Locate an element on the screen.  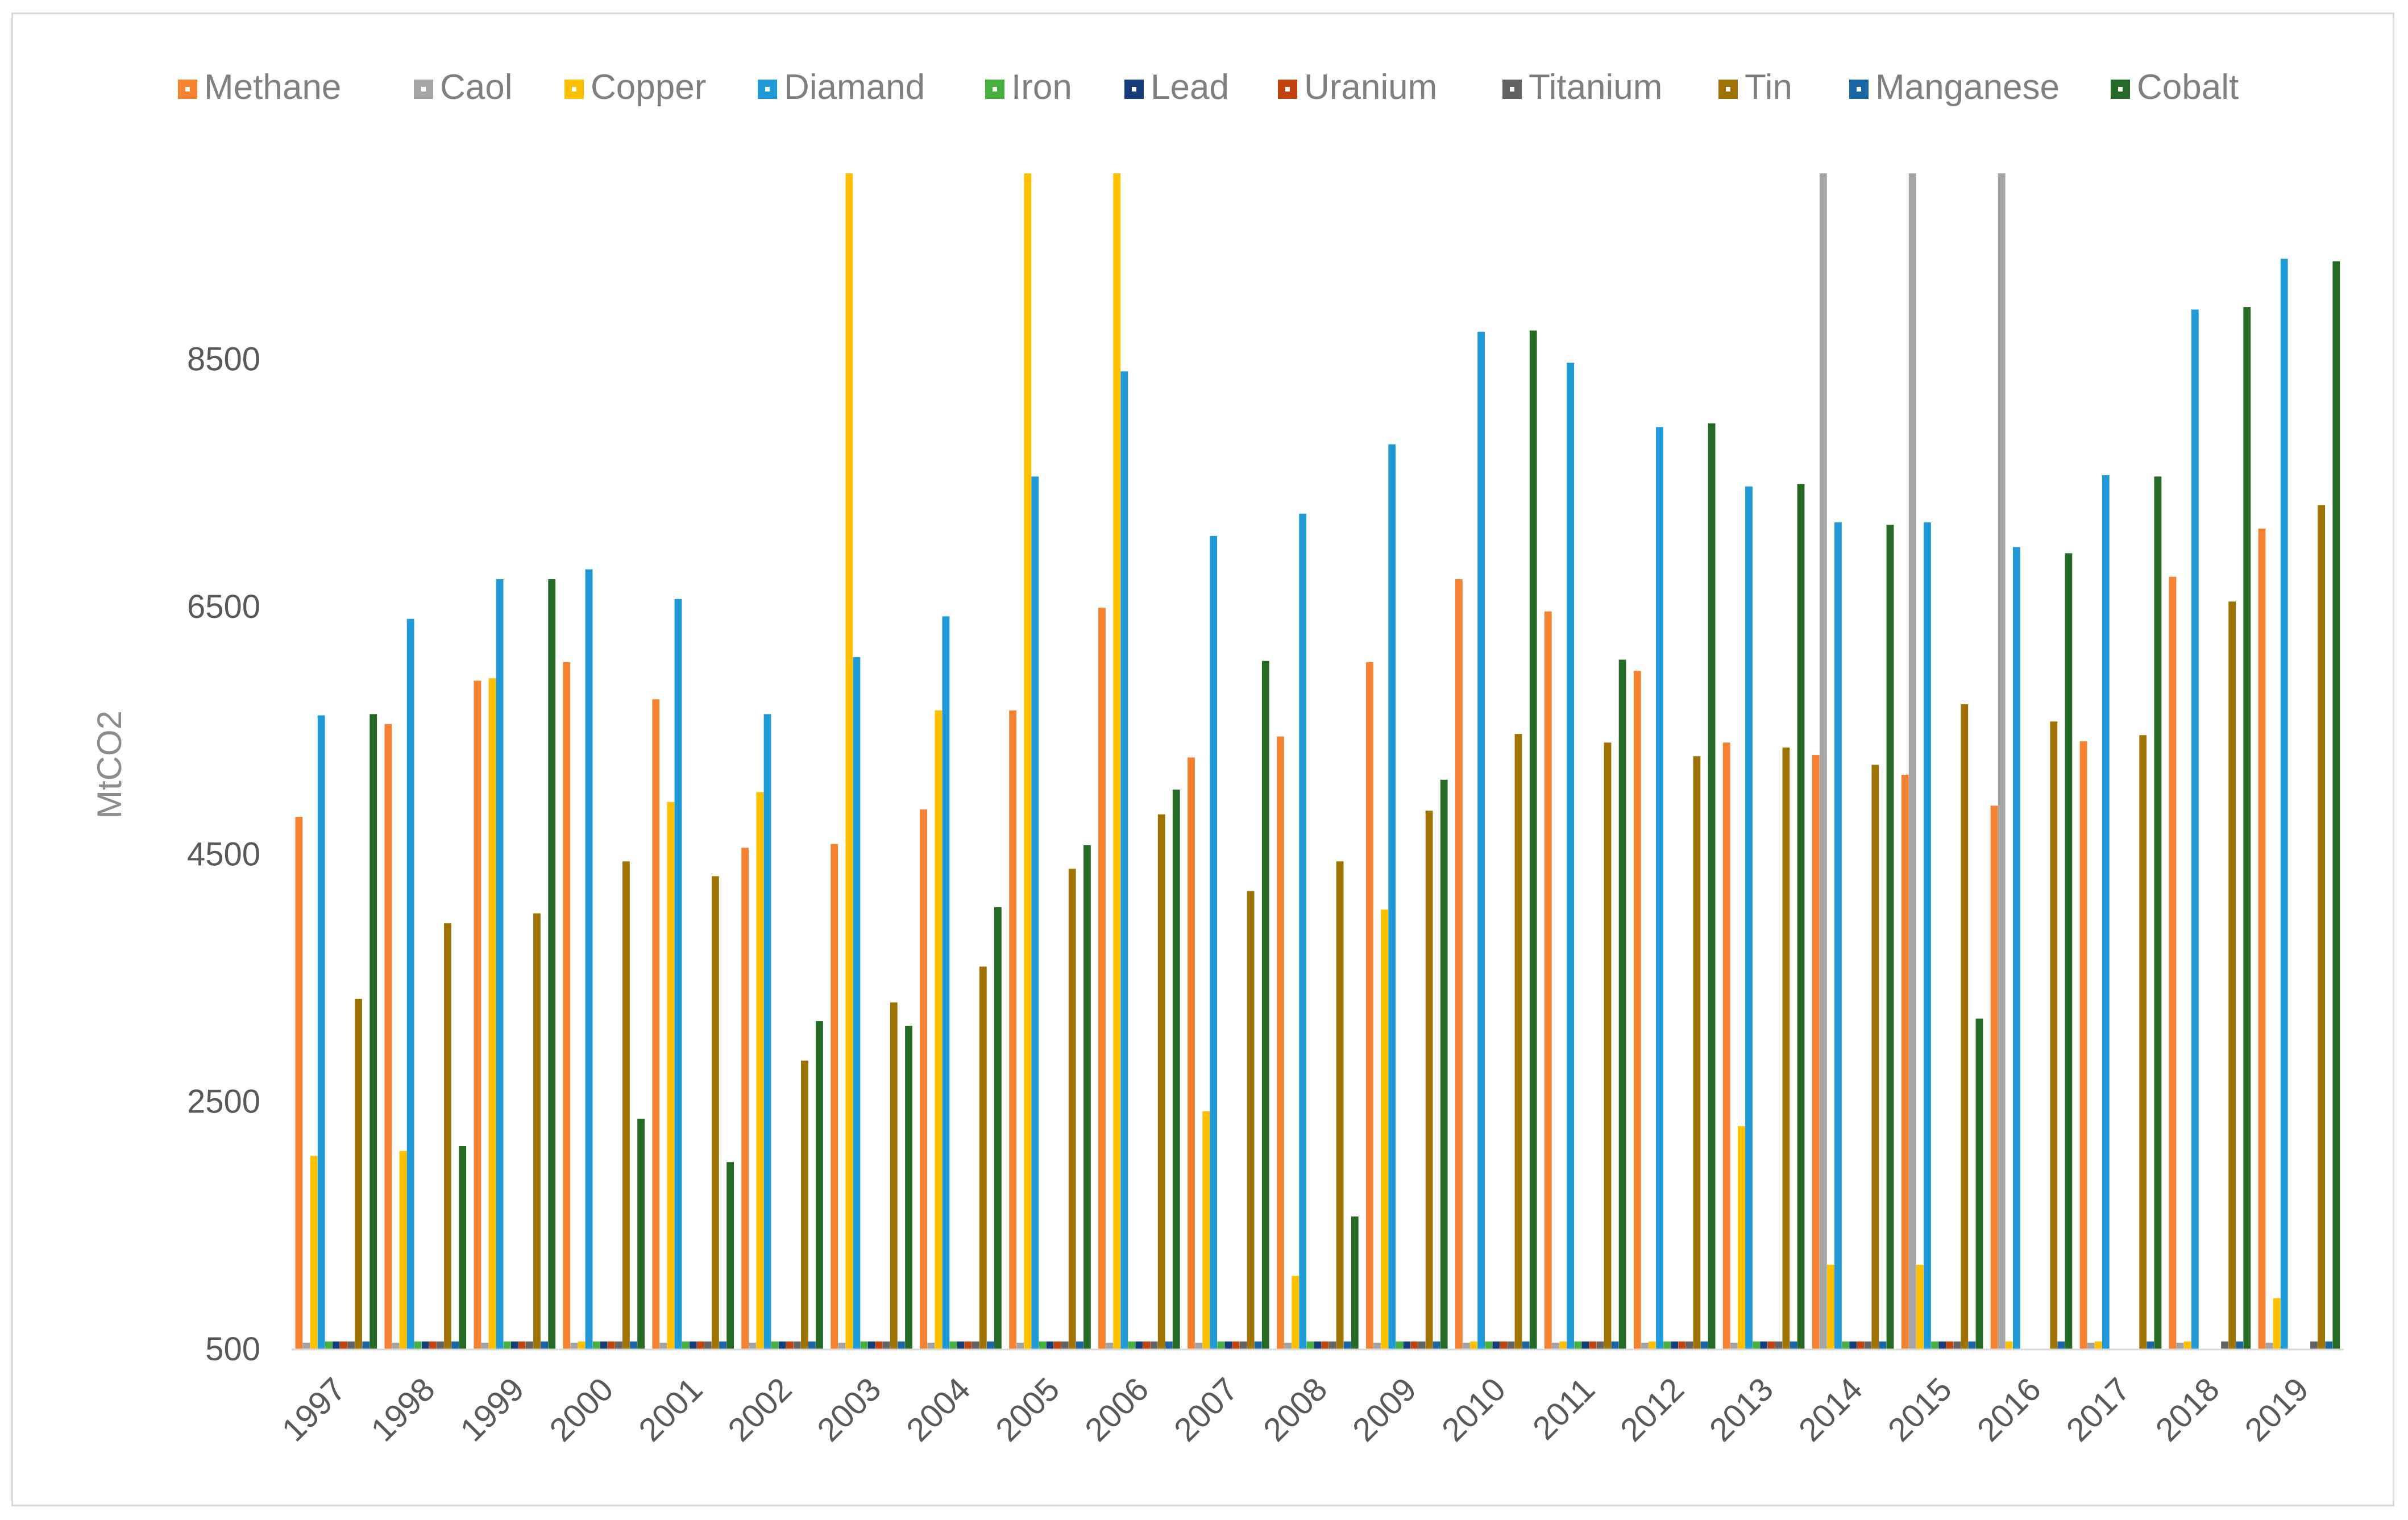
bar-caol-1998 is located at coordinates (396, 1346).